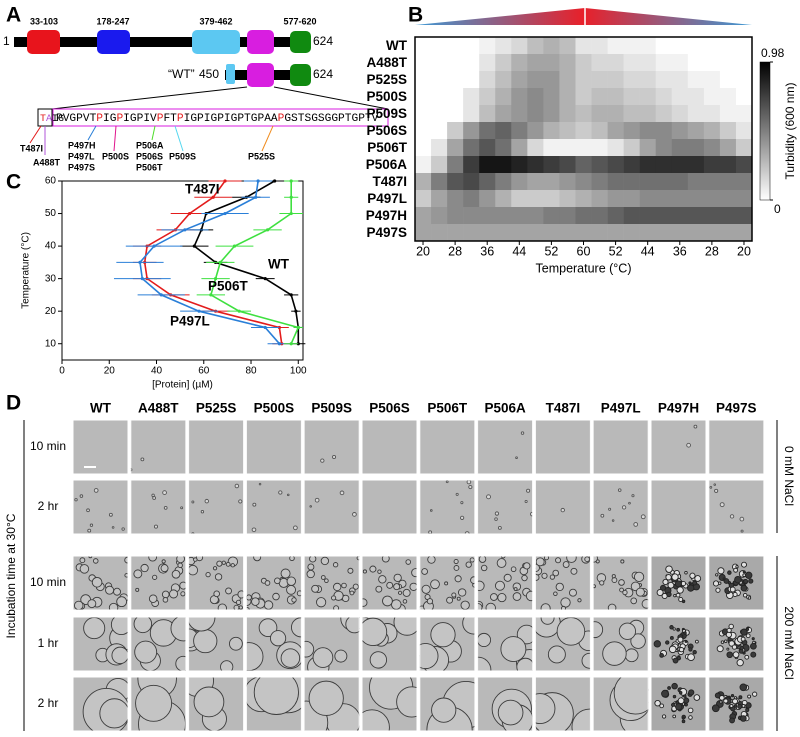 Image resolution: width=800 pixels, height=737 pixels. What do you see at coordinates (110, 371) in the screenshot?
I see `x-tick-label: 20` at bounding box center [110, 371].